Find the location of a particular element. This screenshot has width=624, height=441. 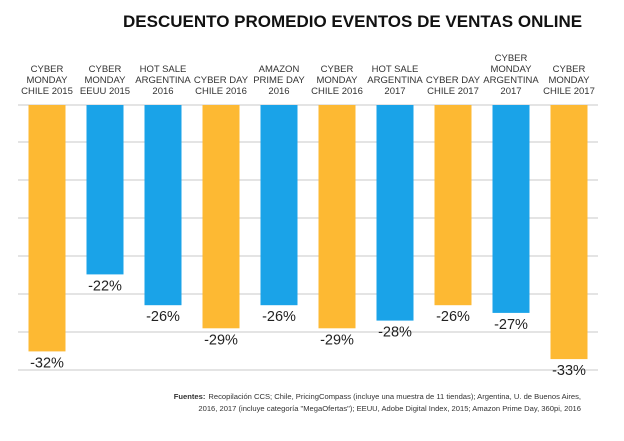

category-label-8: CYBER DAY CHILE 2017 is located at coordinates (453, 86).